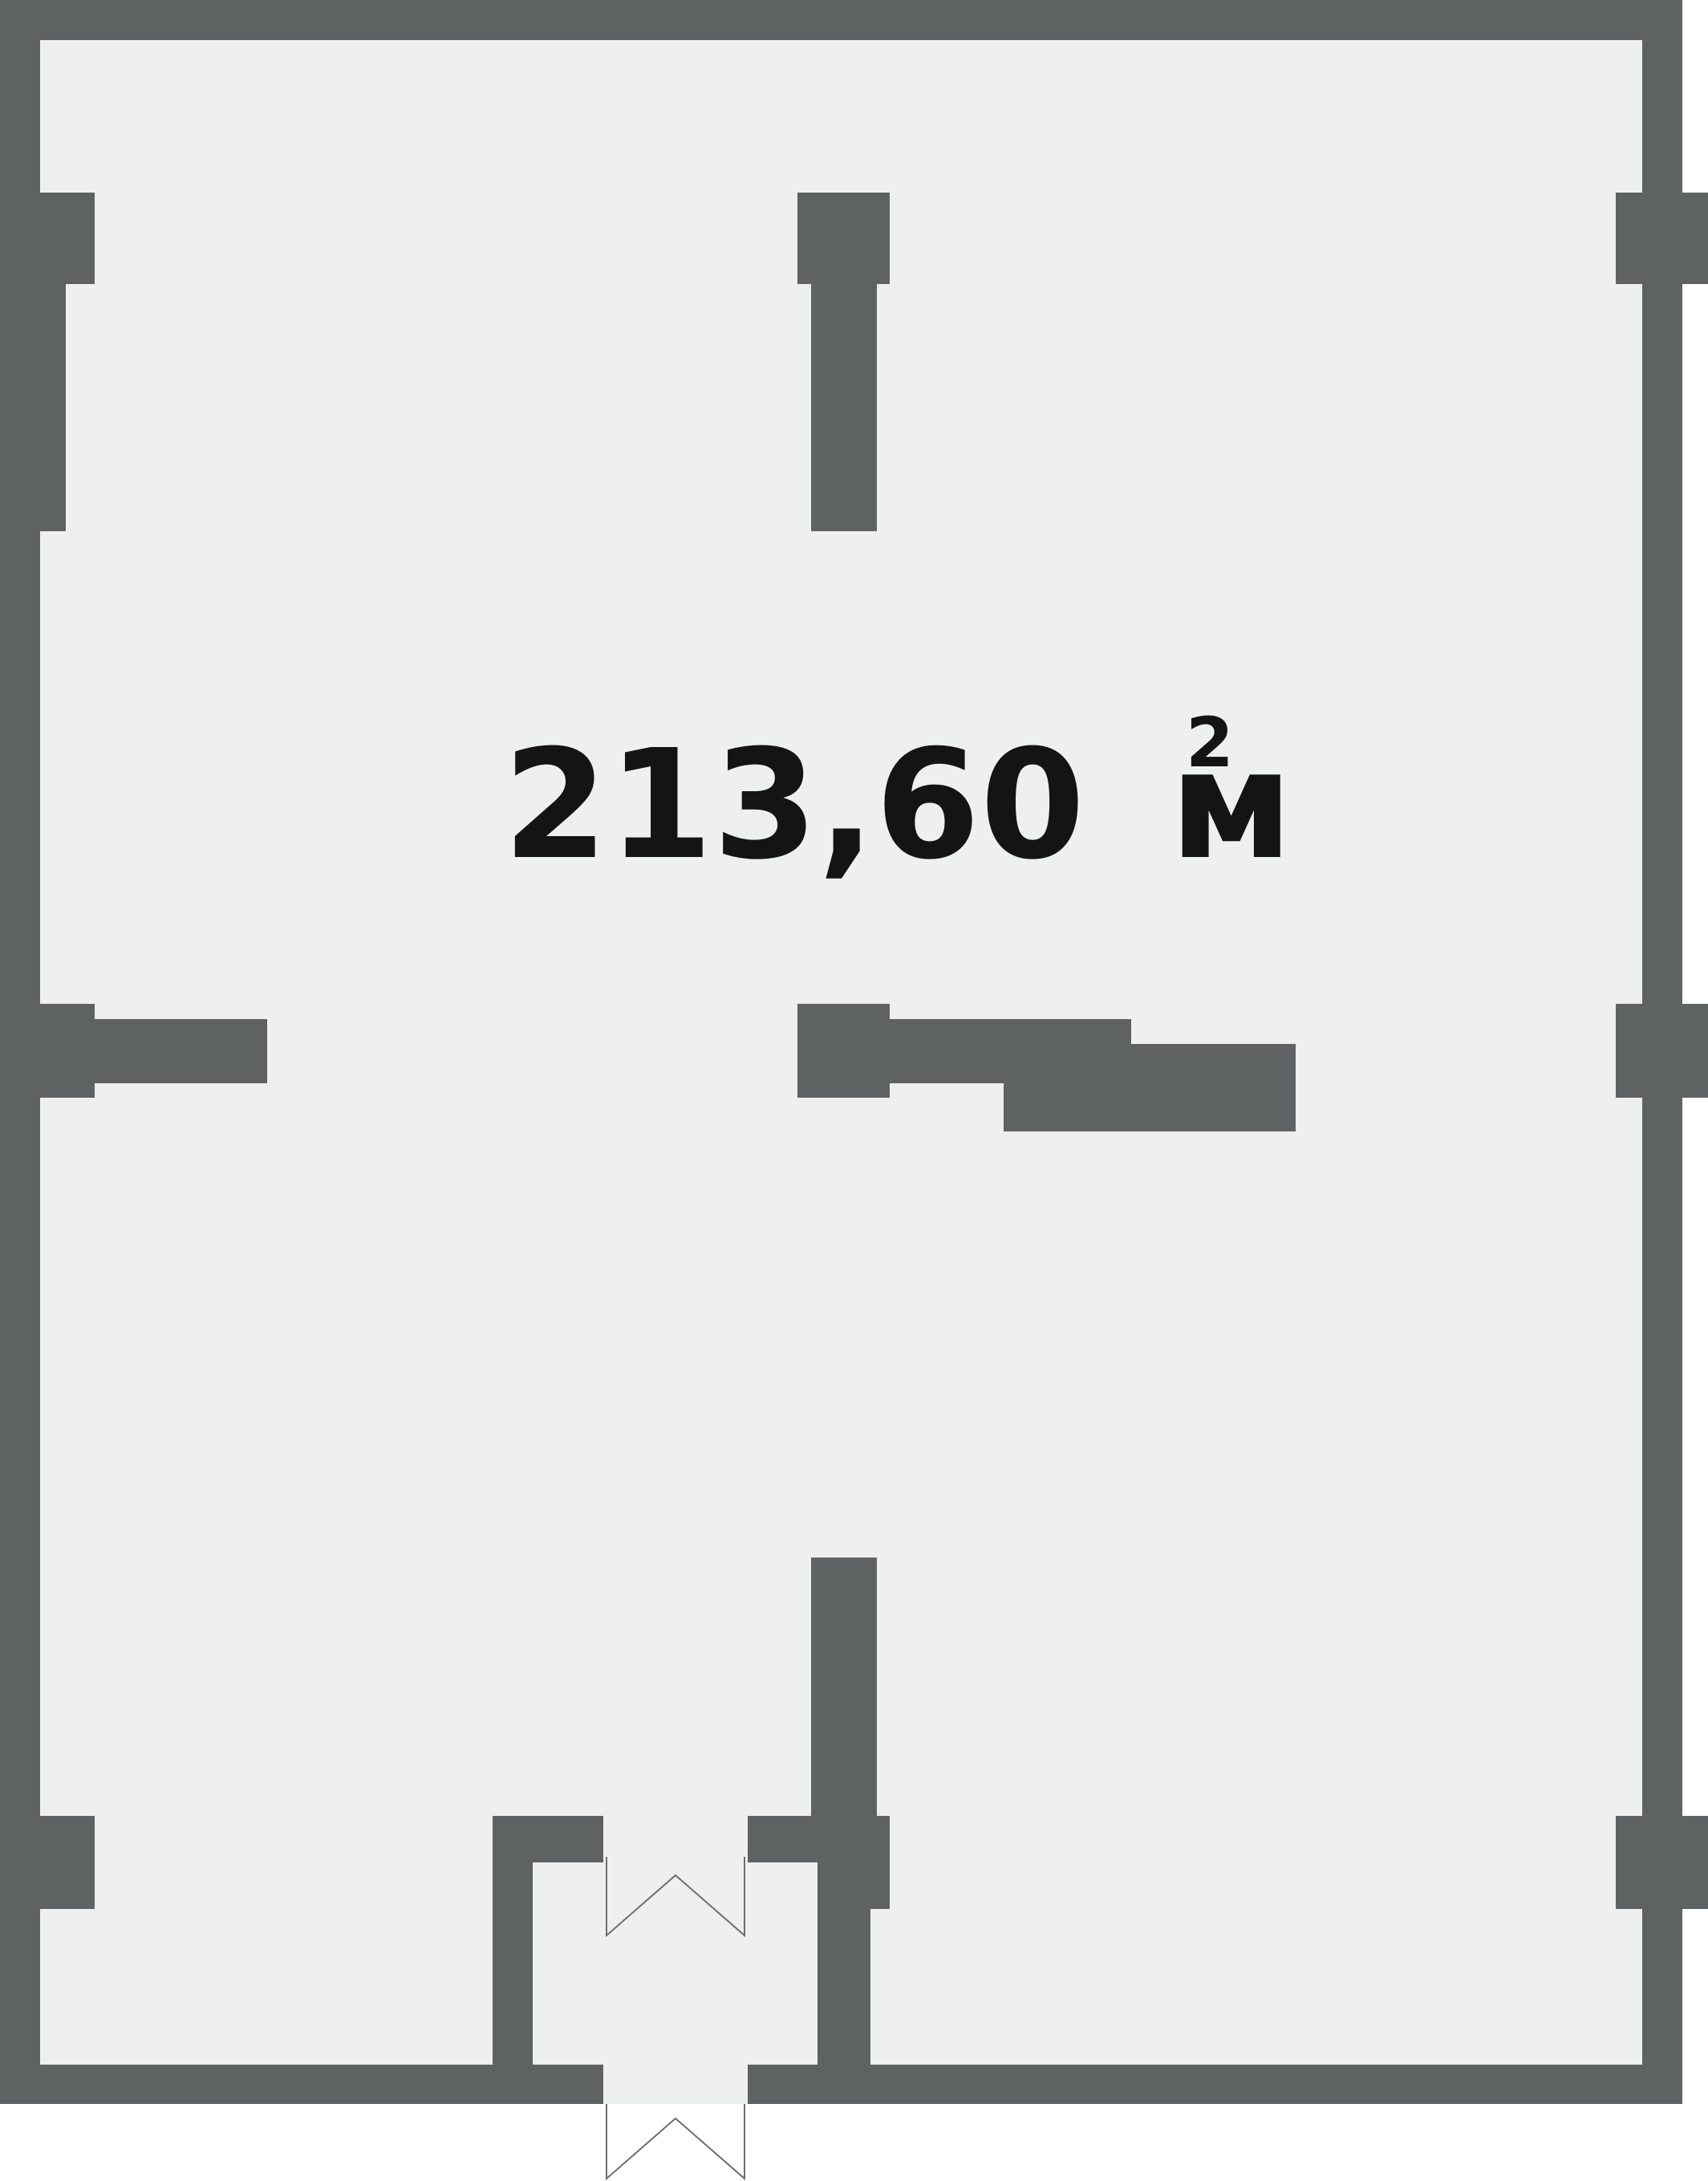  What do you see at coordinates (1210, 743) in the screenshot?
I see `area-unit-power: 2` at bounding box center [1210, 743].